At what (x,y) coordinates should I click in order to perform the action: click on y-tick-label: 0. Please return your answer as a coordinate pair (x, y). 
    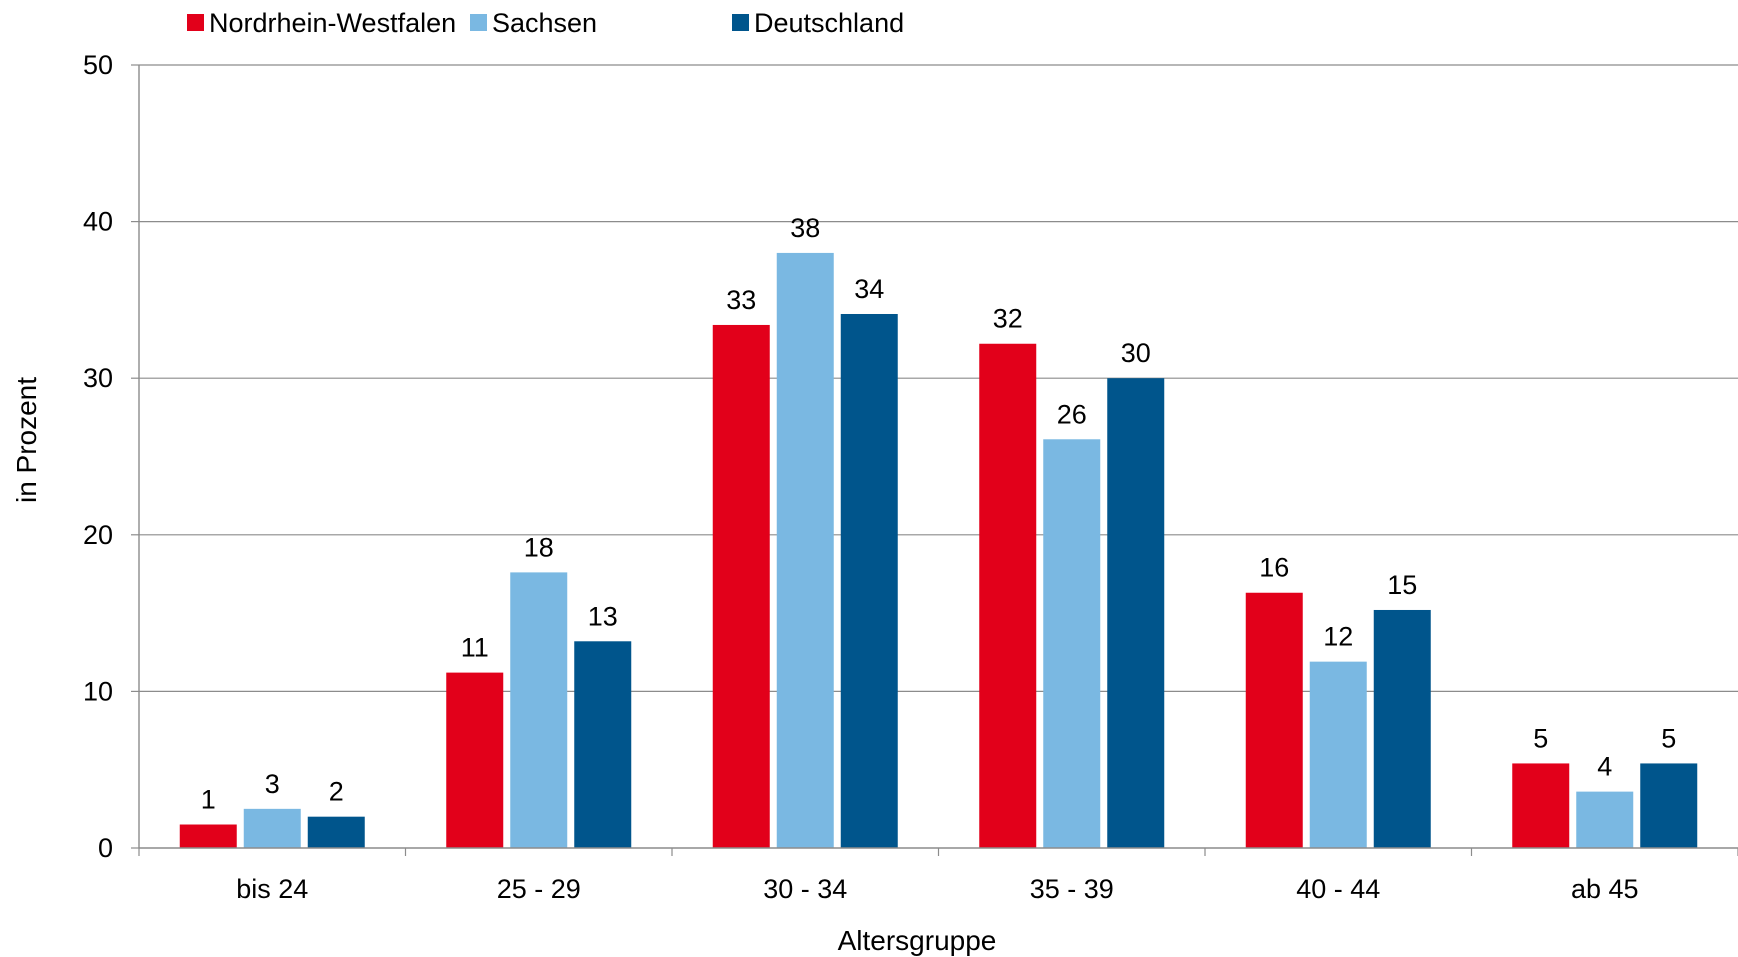
    Looking at the image, I should click on (105, 848).